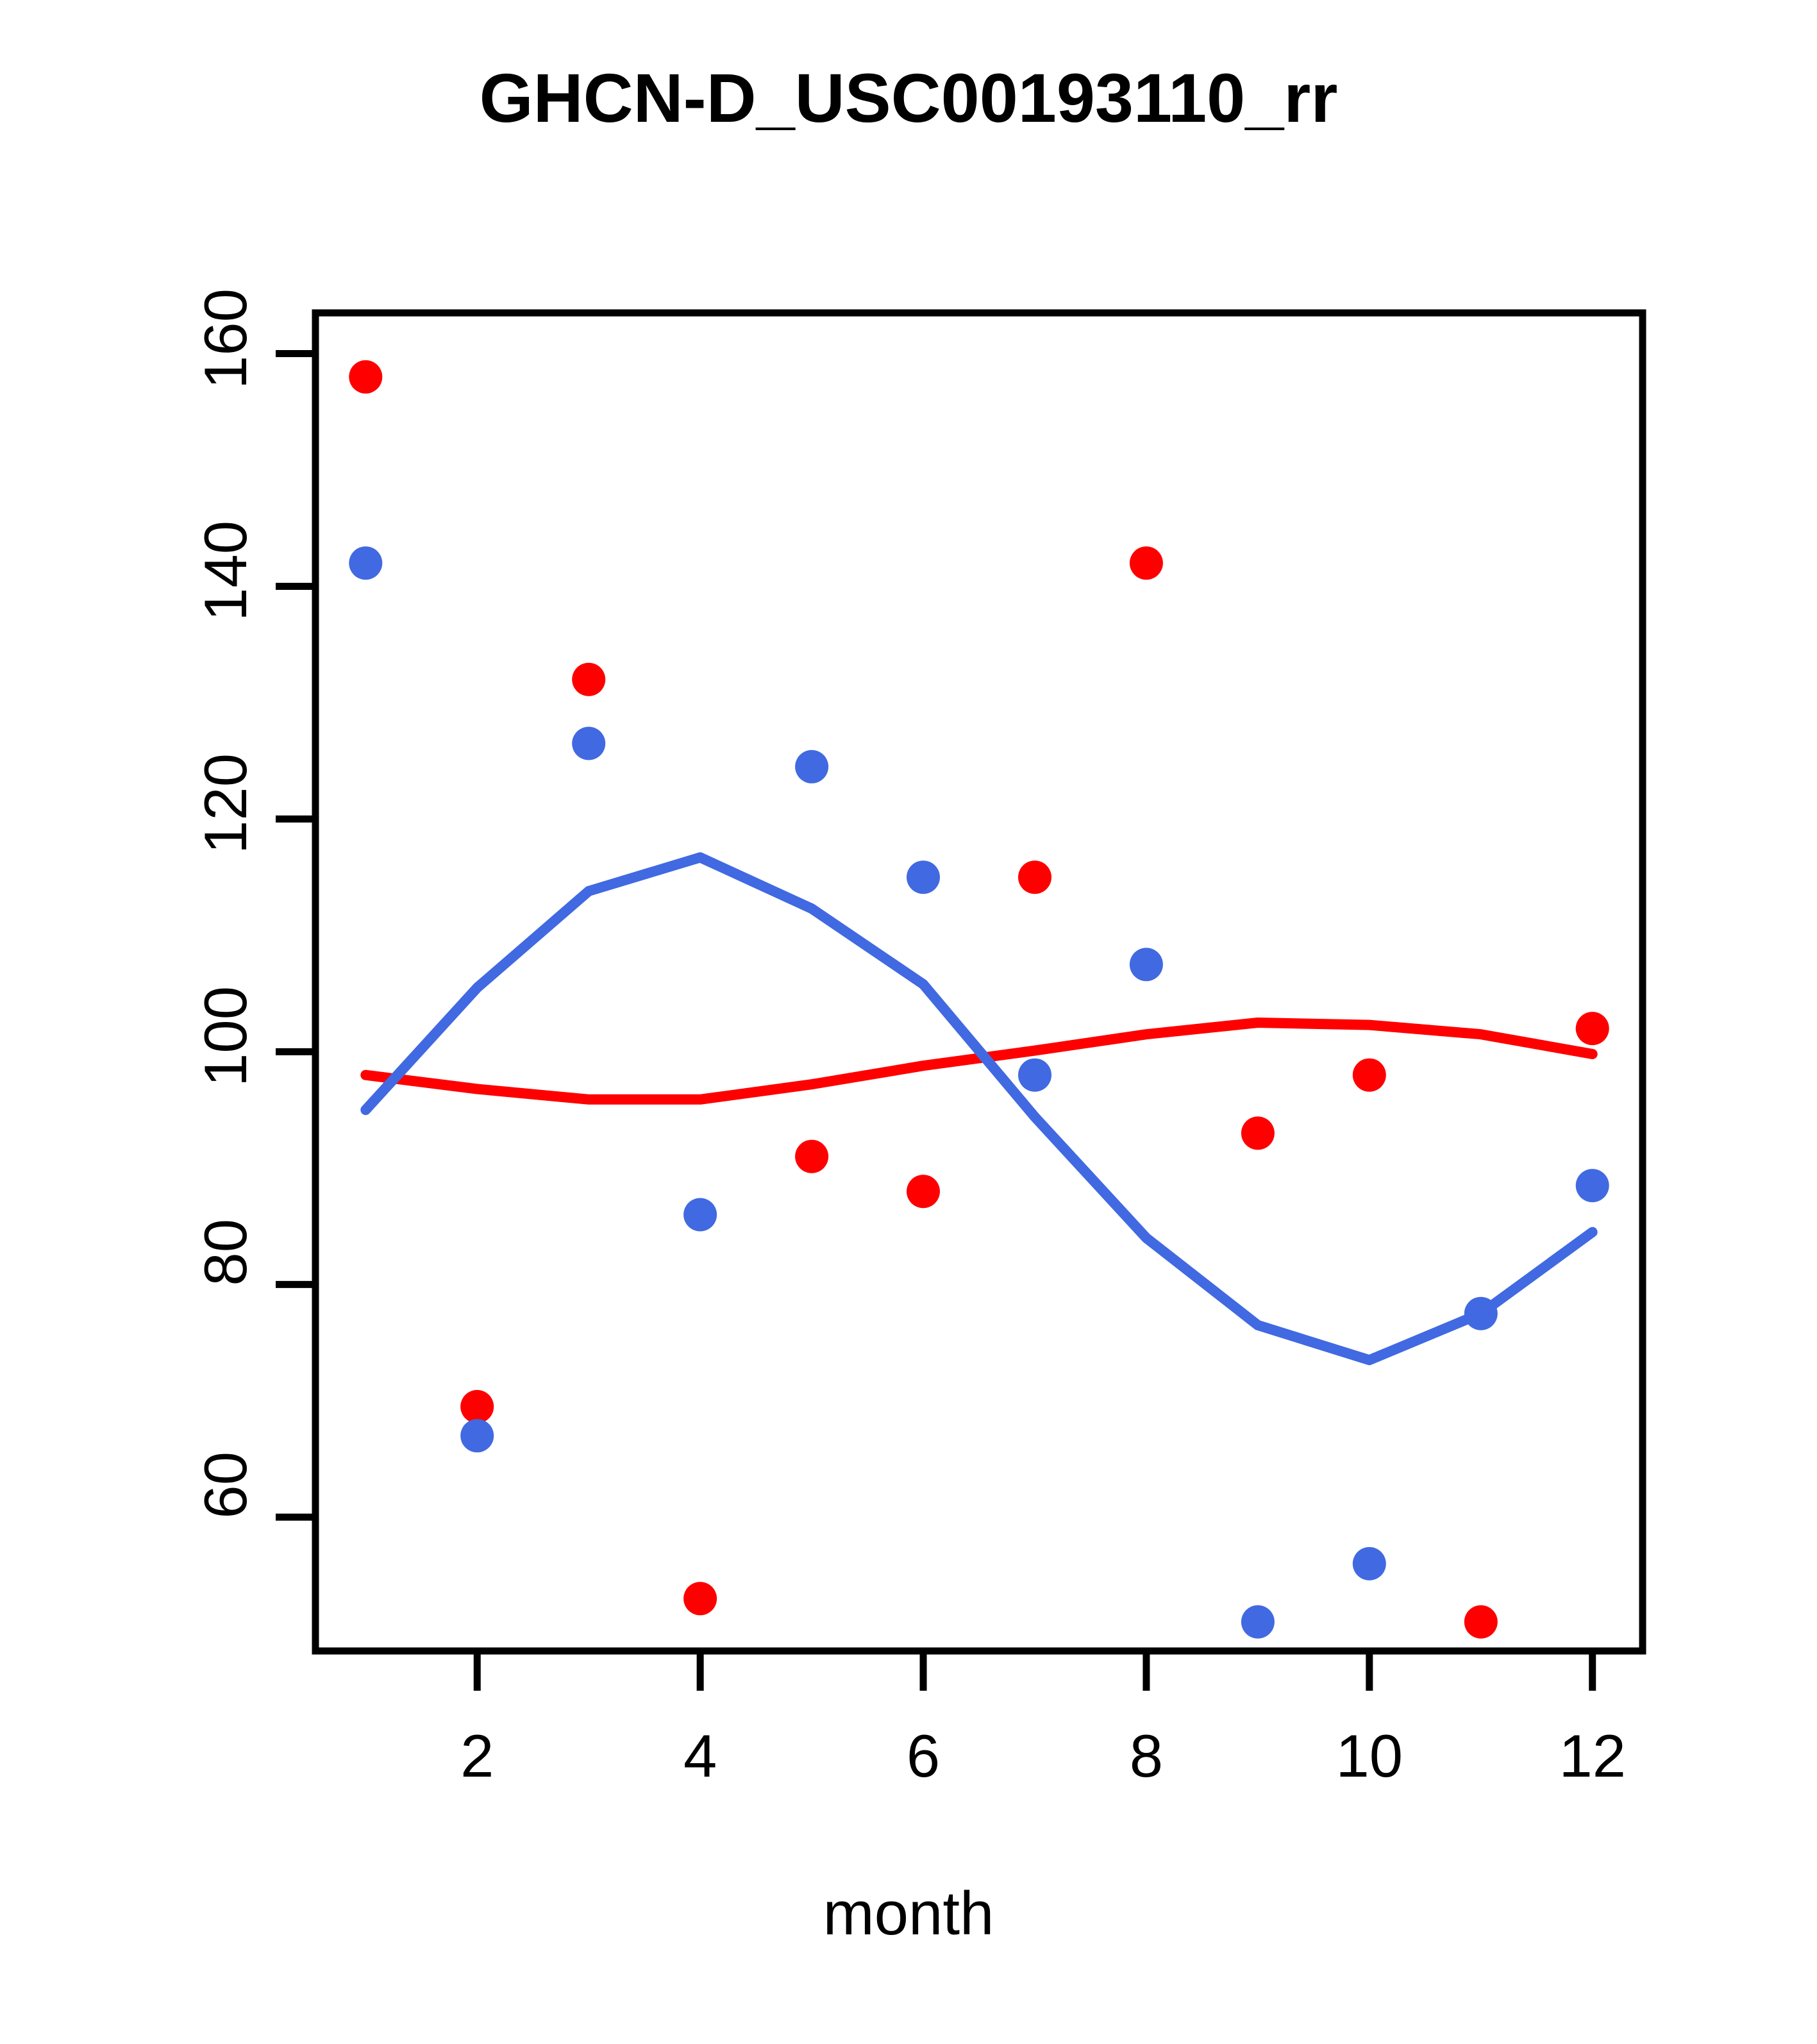  I want to click on y-tick-label: 80, so click(226, 1252).